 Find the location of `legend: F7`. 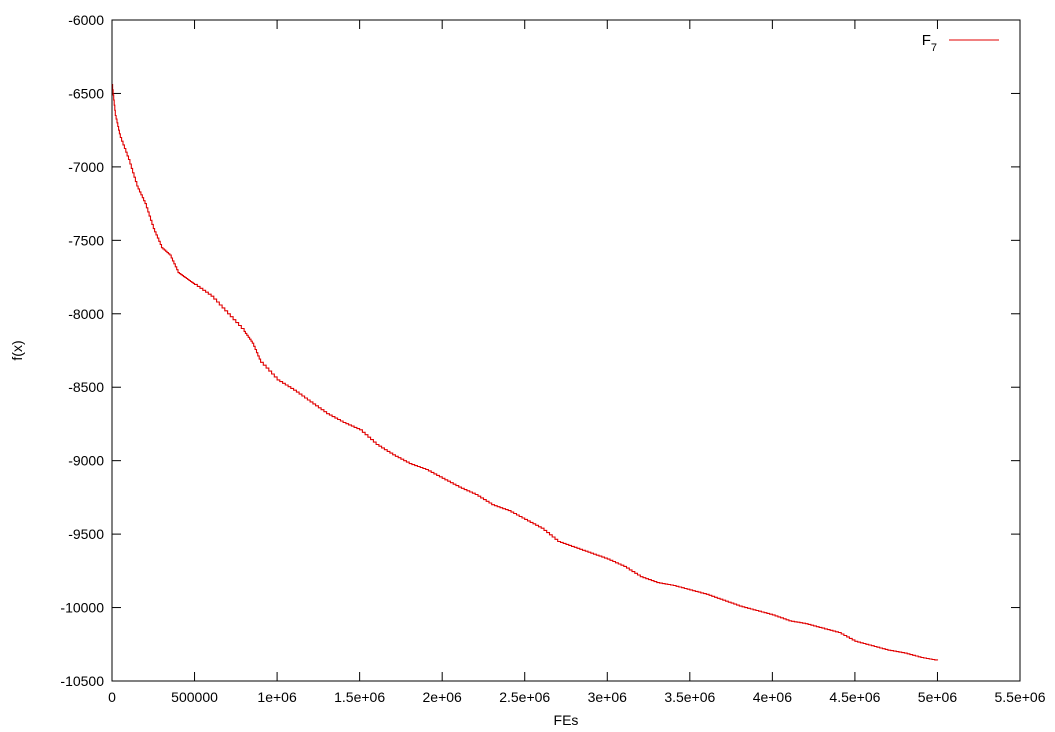

legend: F7 is located at coordinates (960, 43).